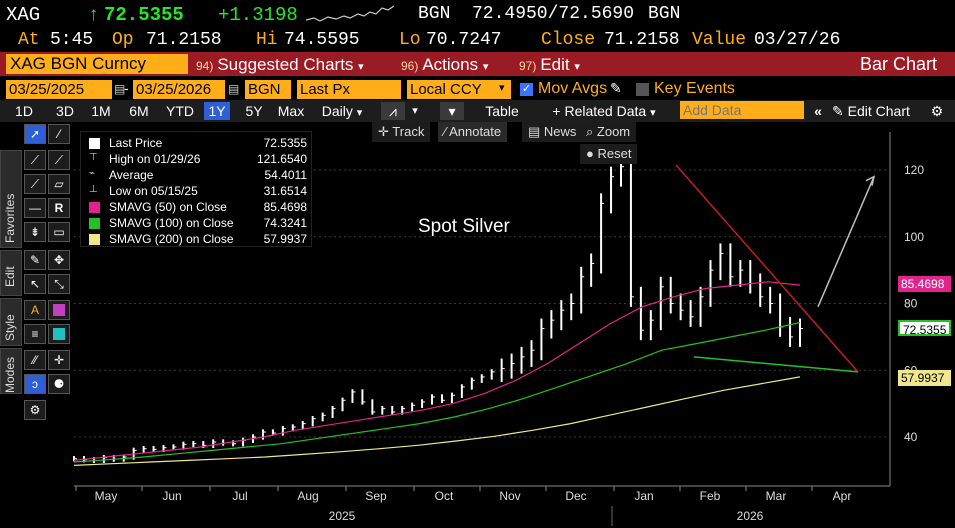 The image size is (955, 528). What do you see at coordinates (473, 132) in the screenshot?
I see `annotate-button: ⁄ Annotate` at bounding box center [473, 132].